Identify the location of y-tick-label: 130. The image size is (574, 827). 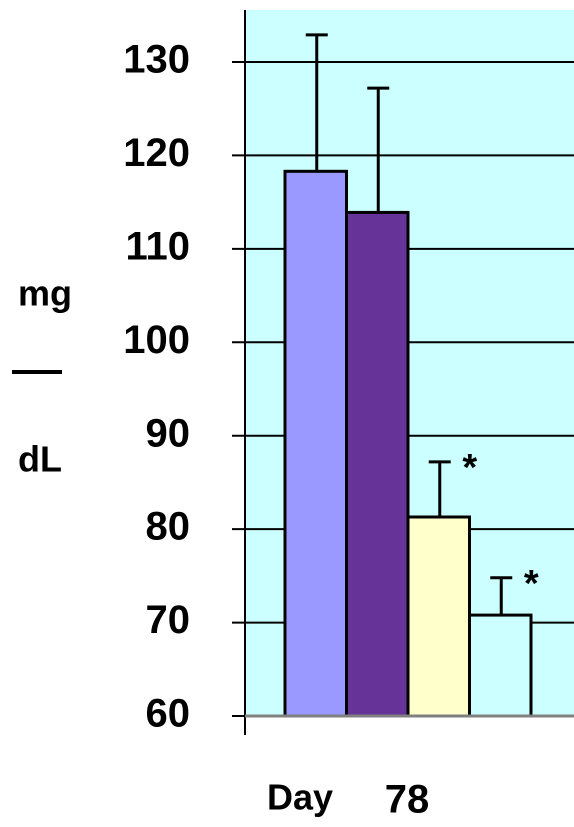
(156, 60).